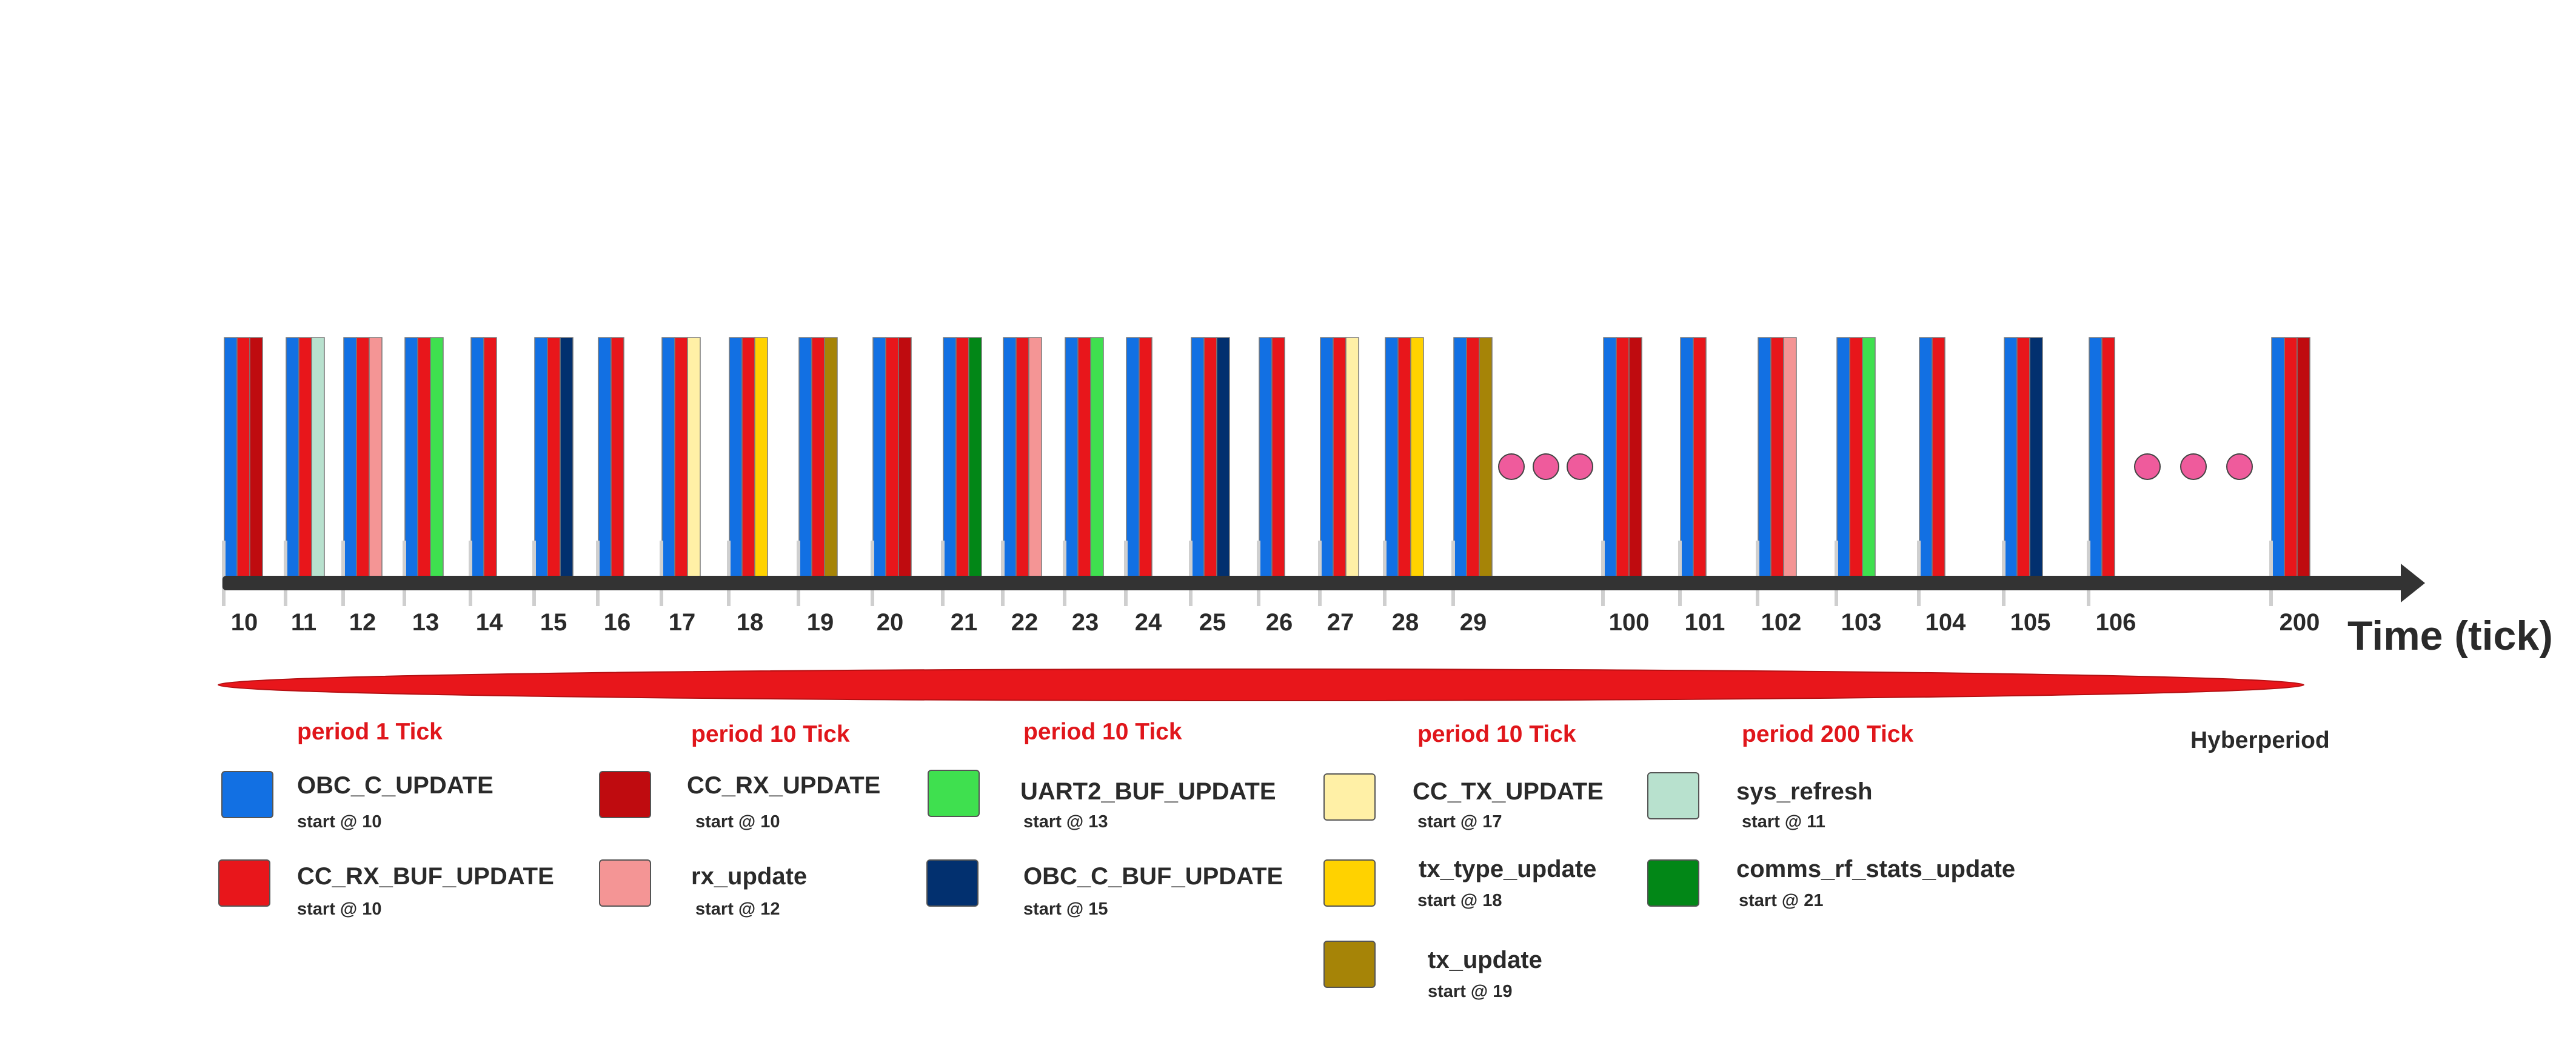 The image size is (2576, 1037). I want to click on tick-label: 17, so click(682, 623).